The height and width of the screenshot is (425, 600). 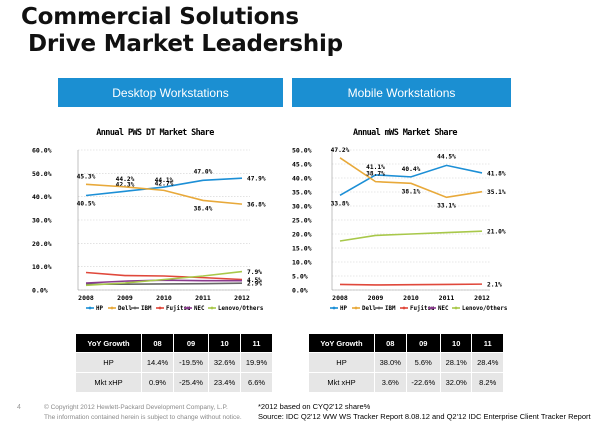 I want to click on table-row: Mkt xHP 0.9% -25.4% 23.4% 6.6%, so click(x=174, y=382).